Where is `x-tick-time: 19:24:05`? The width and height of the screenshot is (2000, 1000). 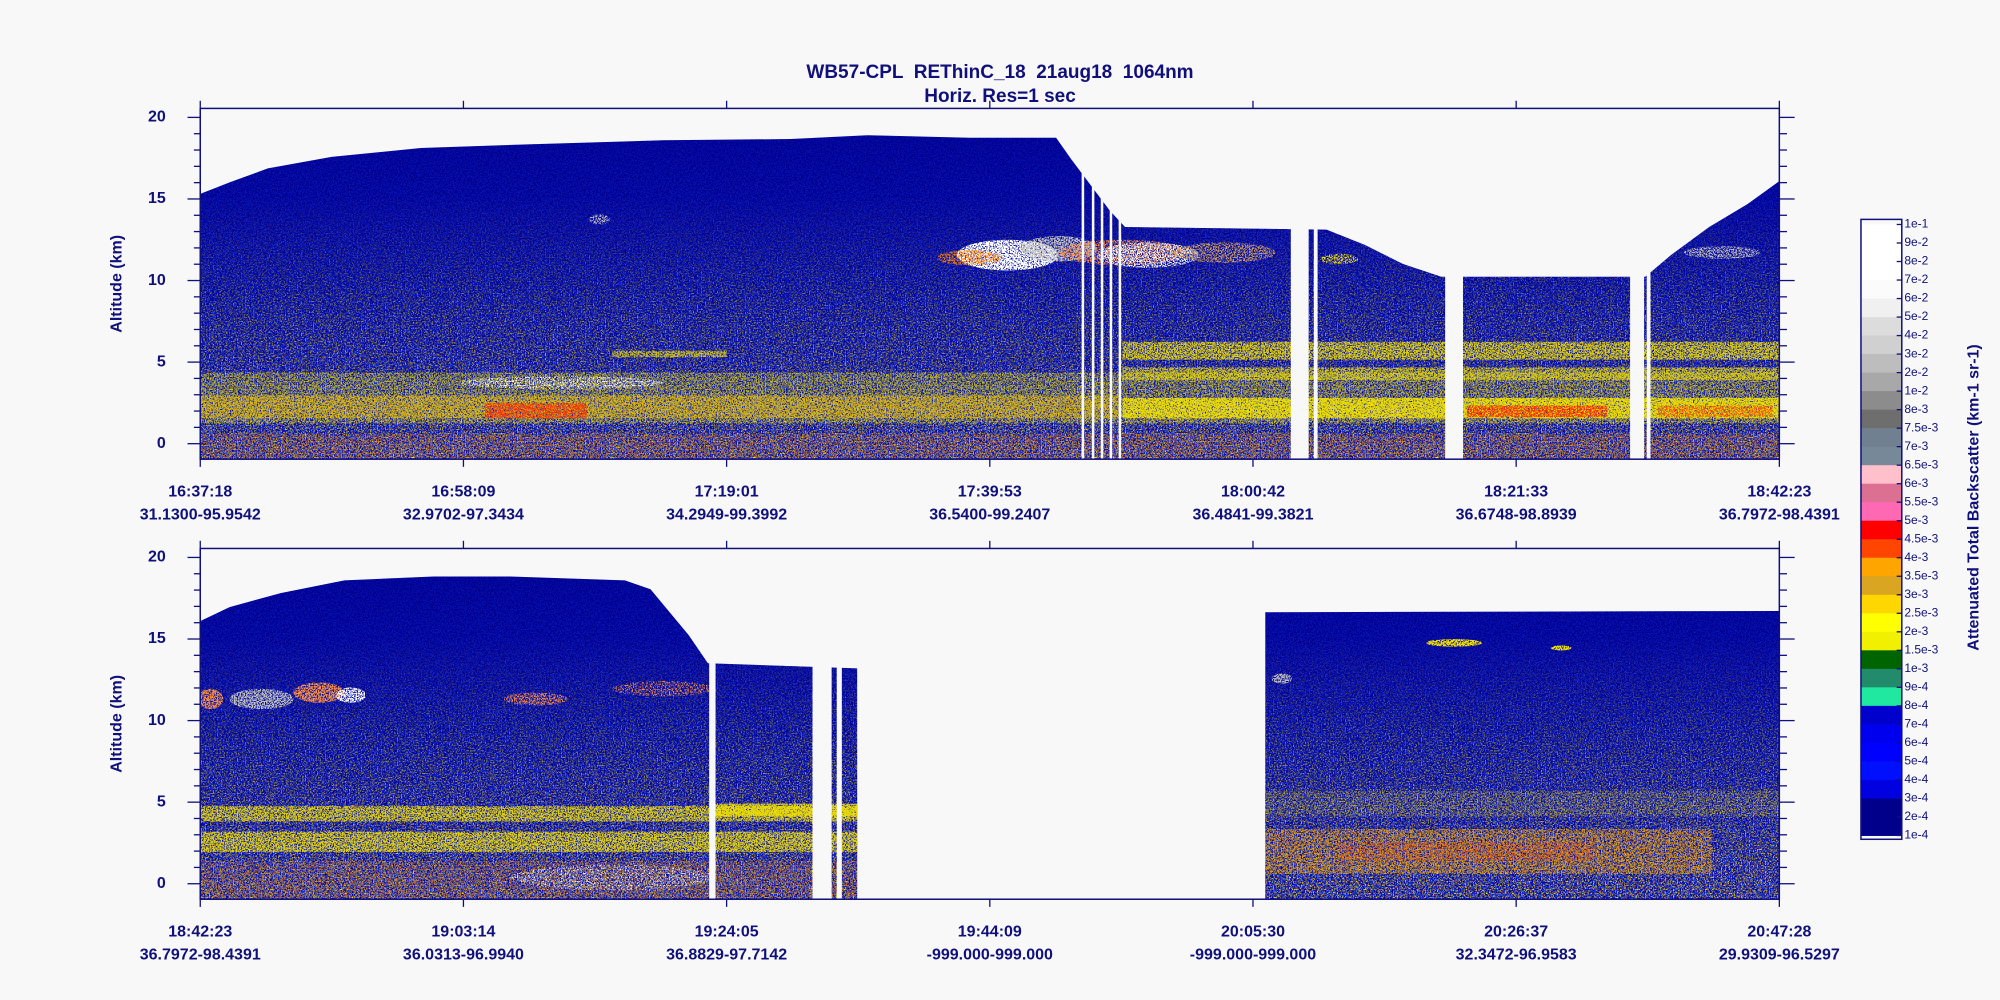 x-tick-time: 19:24:05 is located at coordinates (727, 932).